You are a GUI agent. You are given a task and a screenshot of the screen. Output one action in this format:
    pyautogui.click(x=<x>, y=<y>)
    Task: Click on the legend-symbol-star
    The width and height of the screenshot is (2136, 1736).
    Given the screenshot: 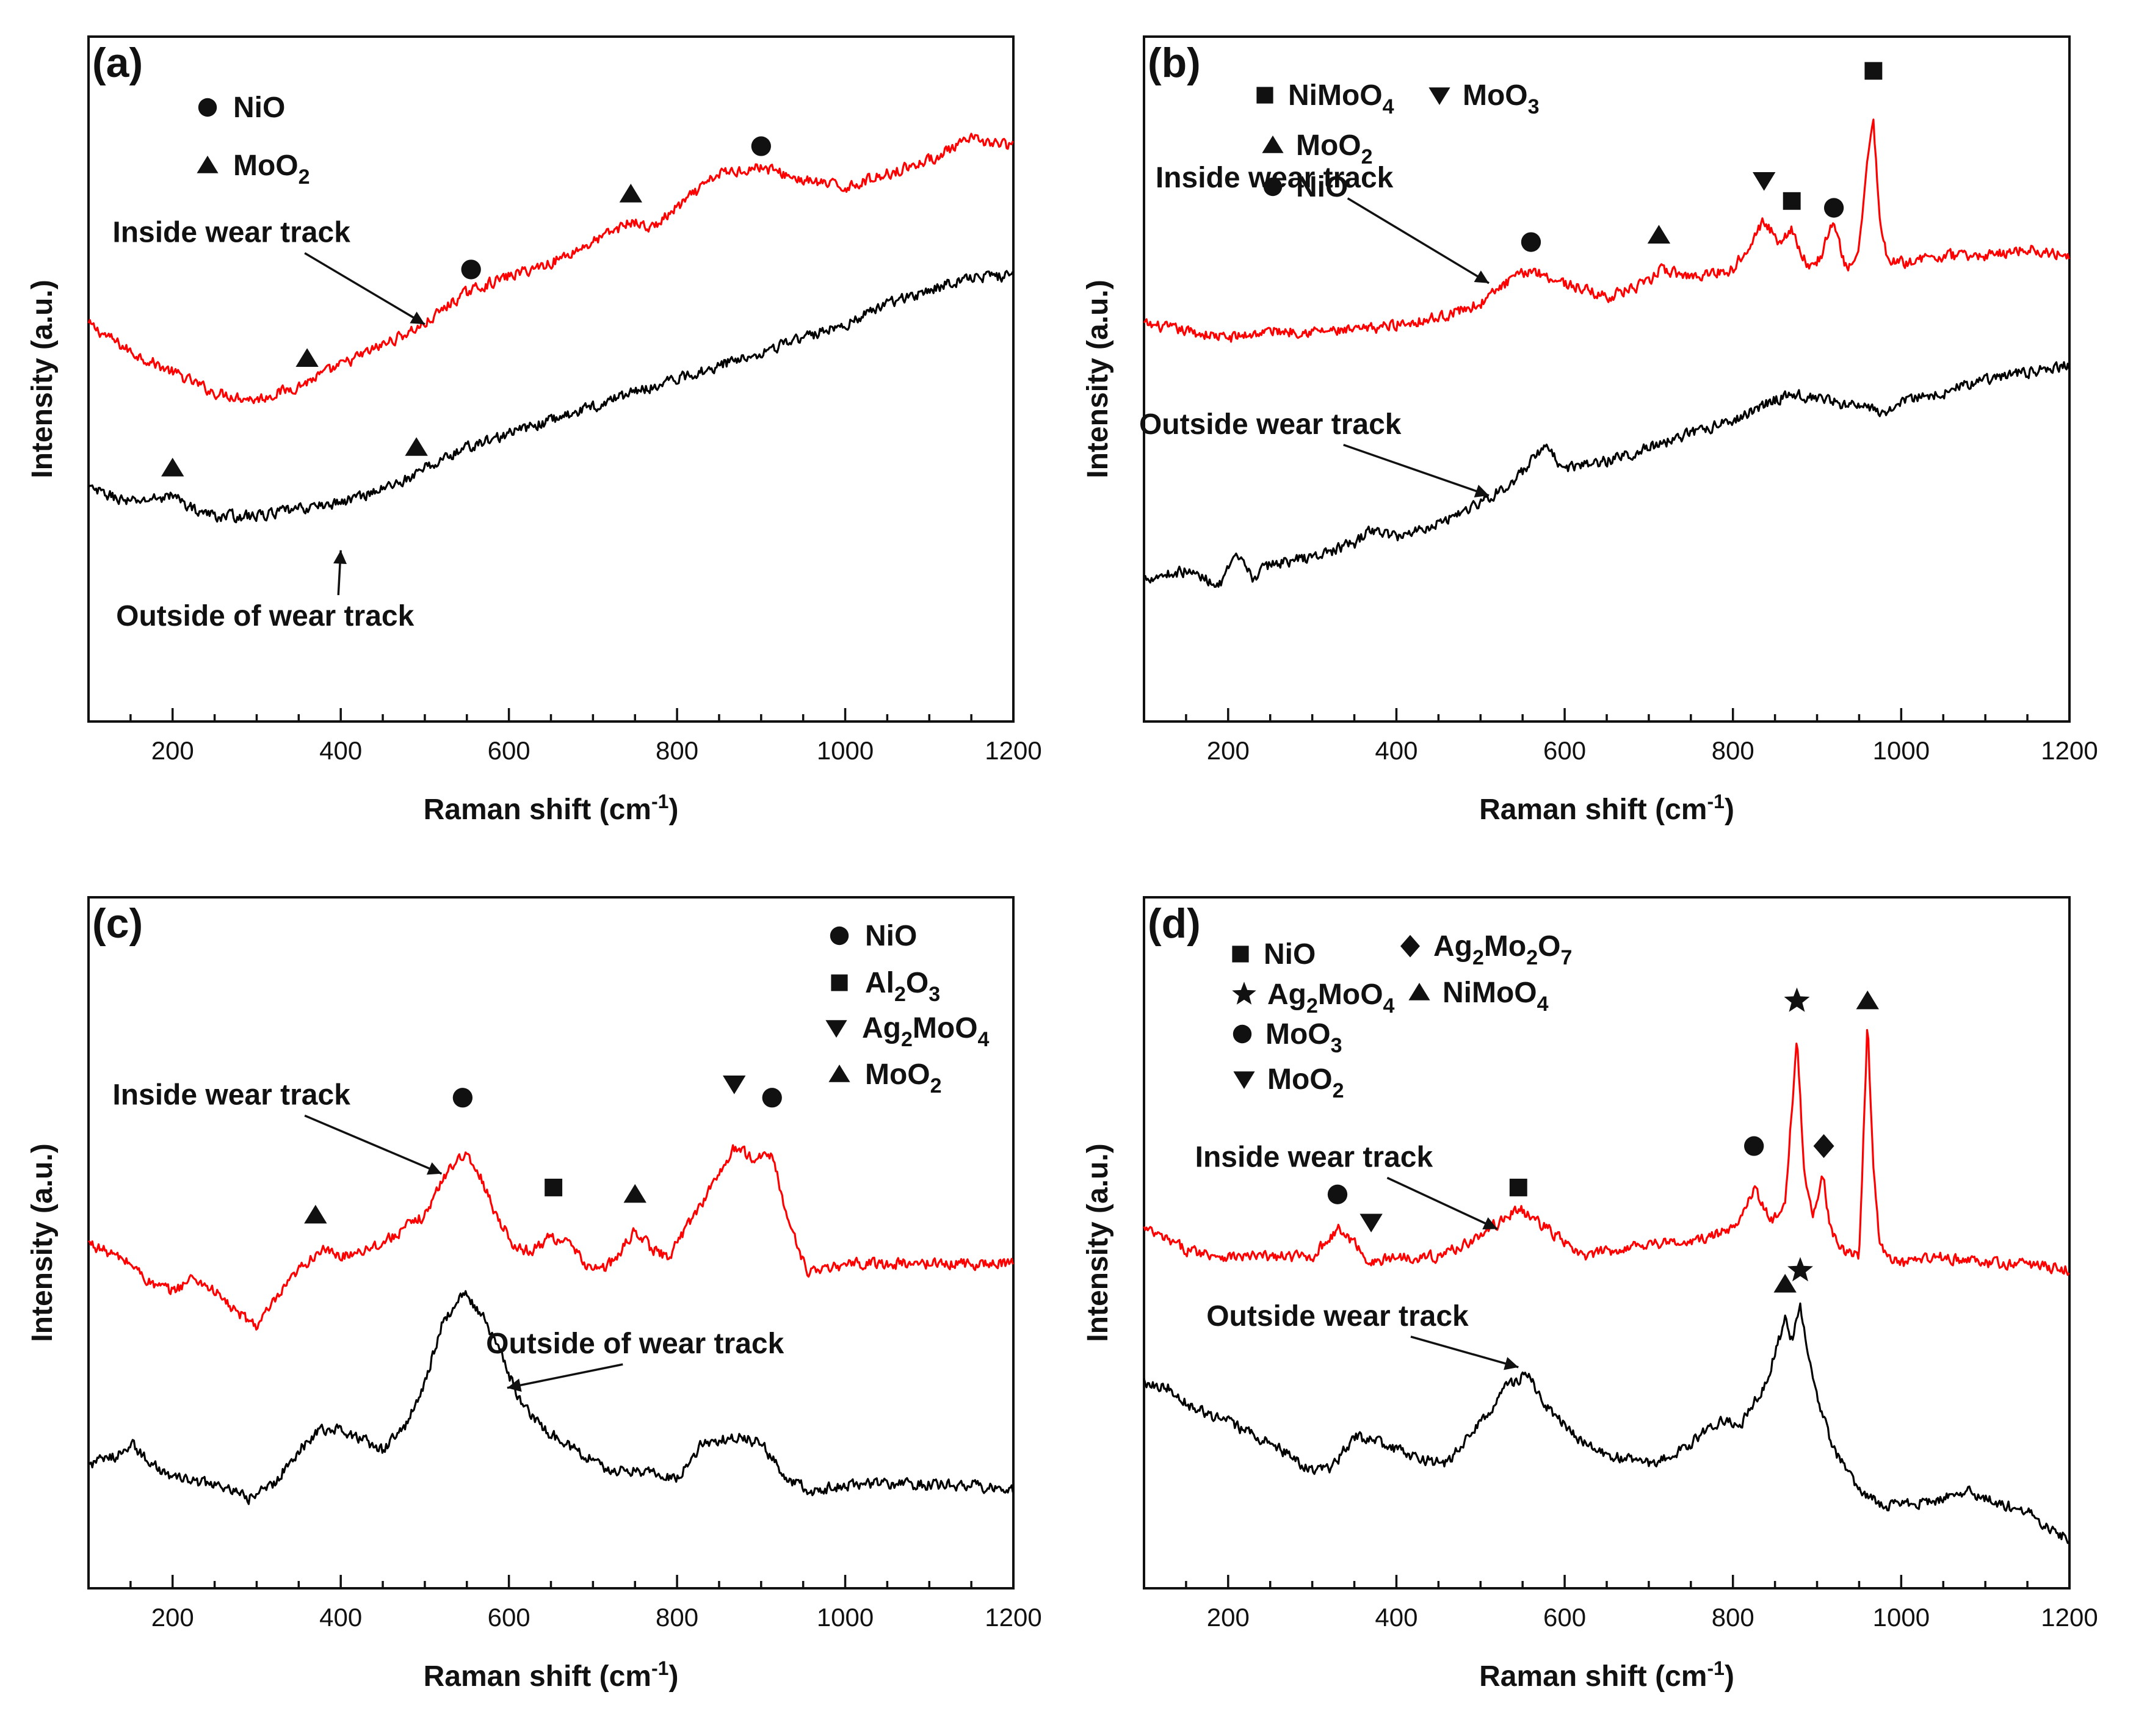 What is the action you would take?
    pyautogui.click(x=1244, y=994)
    